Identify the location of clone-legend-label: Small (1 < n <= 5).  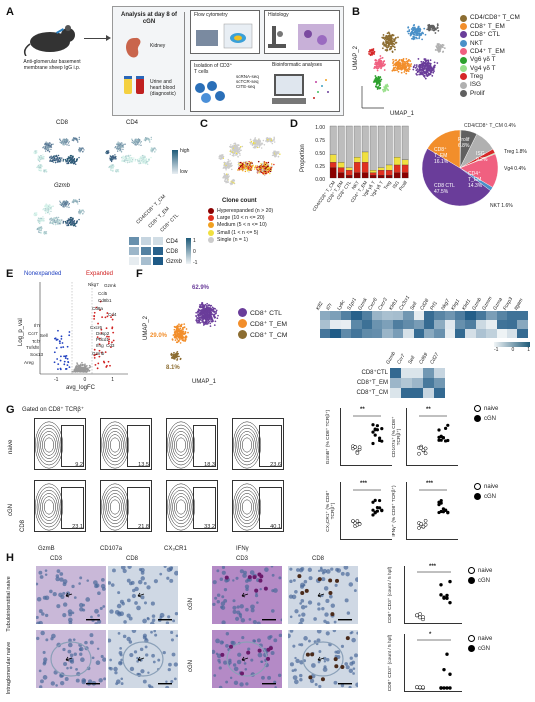
(238, 232).